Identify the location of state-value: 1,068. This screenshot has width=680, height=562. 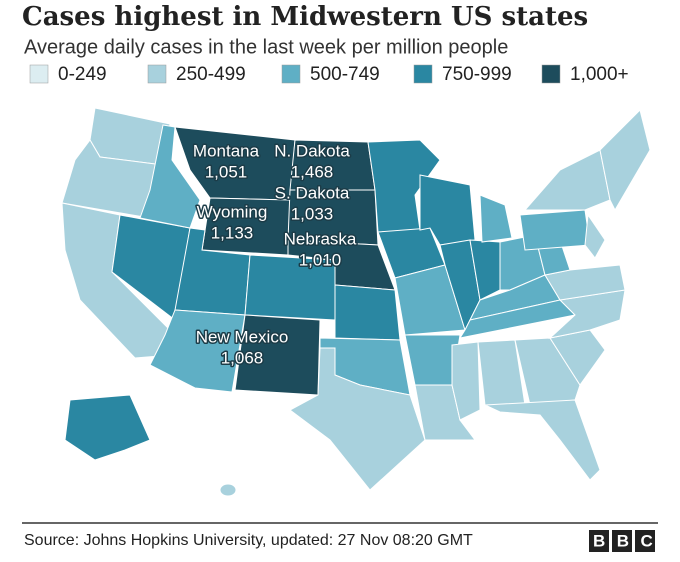
(242, 357).